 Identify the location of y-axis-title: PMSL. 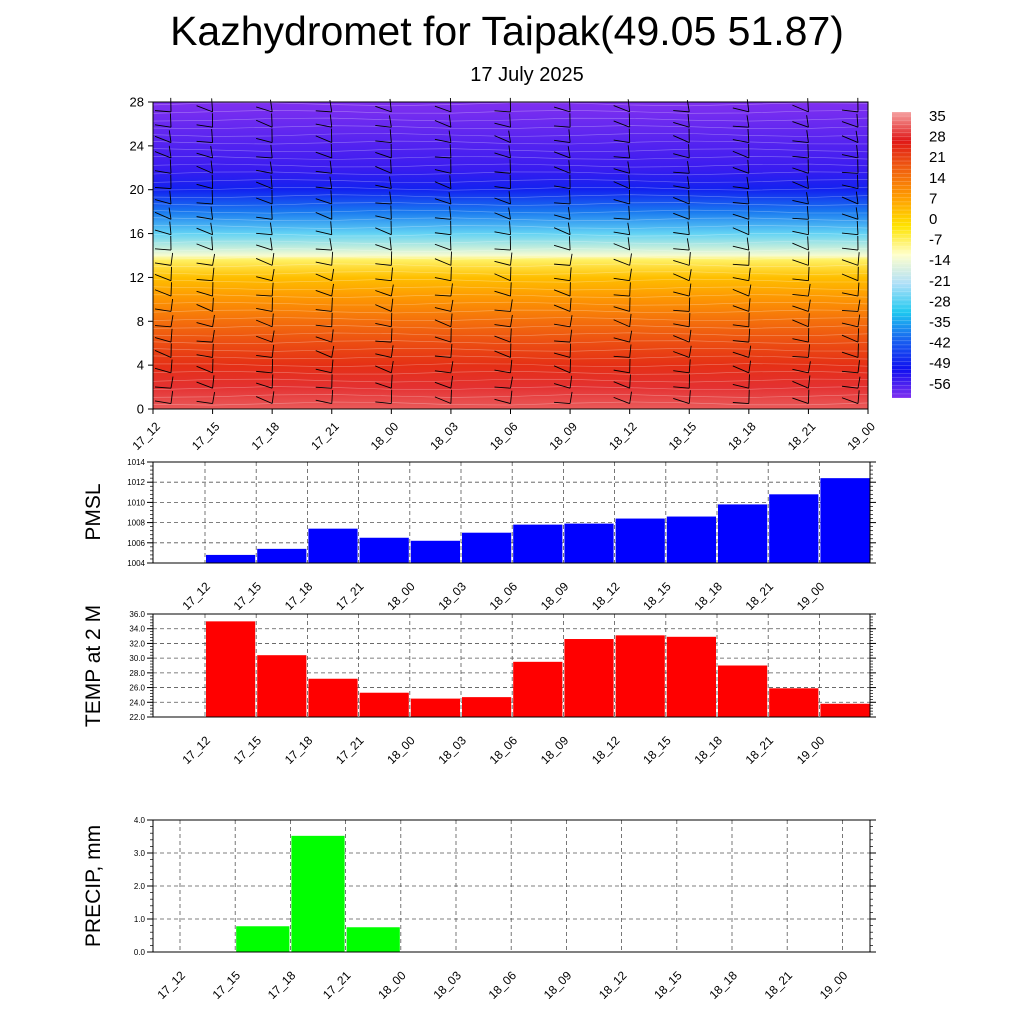
(93, 511).